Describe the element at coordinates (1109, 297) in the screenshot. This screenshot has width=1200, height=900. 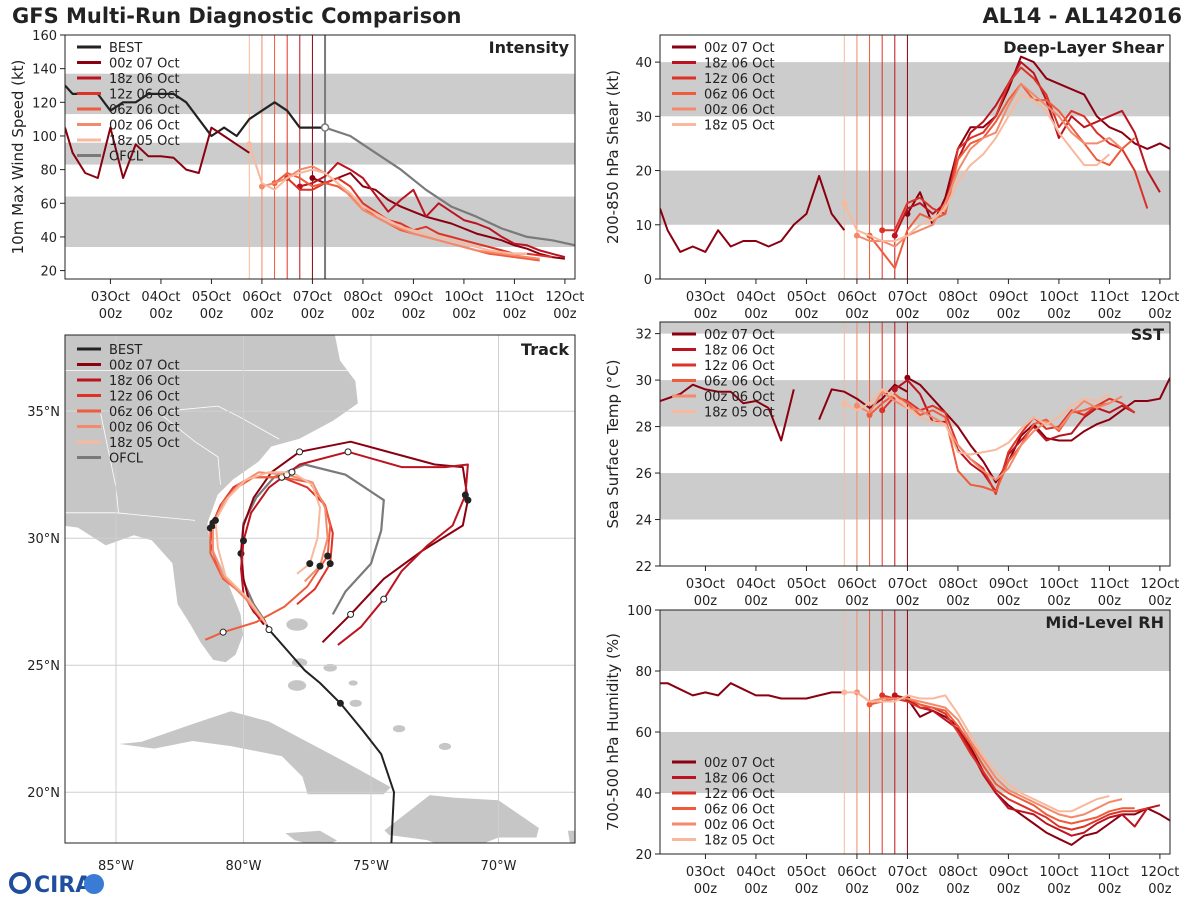
I see `x-tick-label: 11Oct` at that location.